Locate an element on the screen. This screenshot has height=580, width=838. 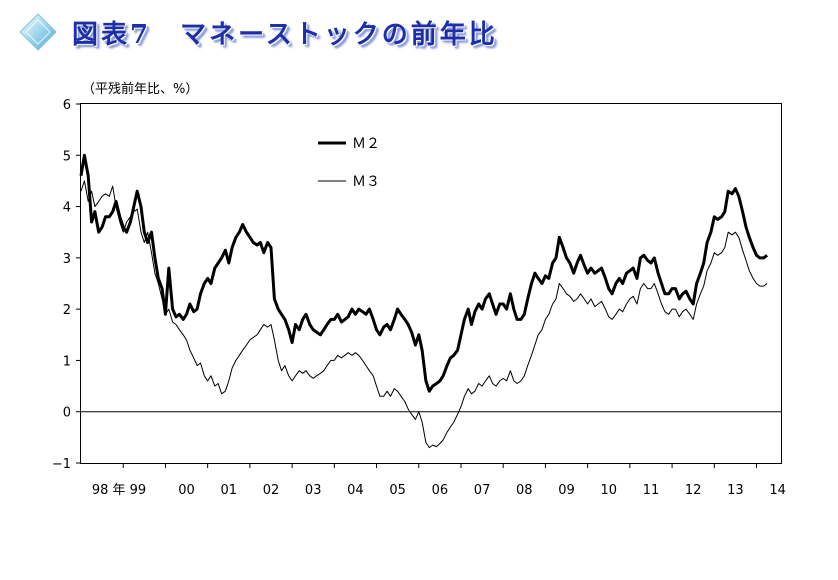
legend-label-m2: Ｍ２ is located at coordinates (366, 144).